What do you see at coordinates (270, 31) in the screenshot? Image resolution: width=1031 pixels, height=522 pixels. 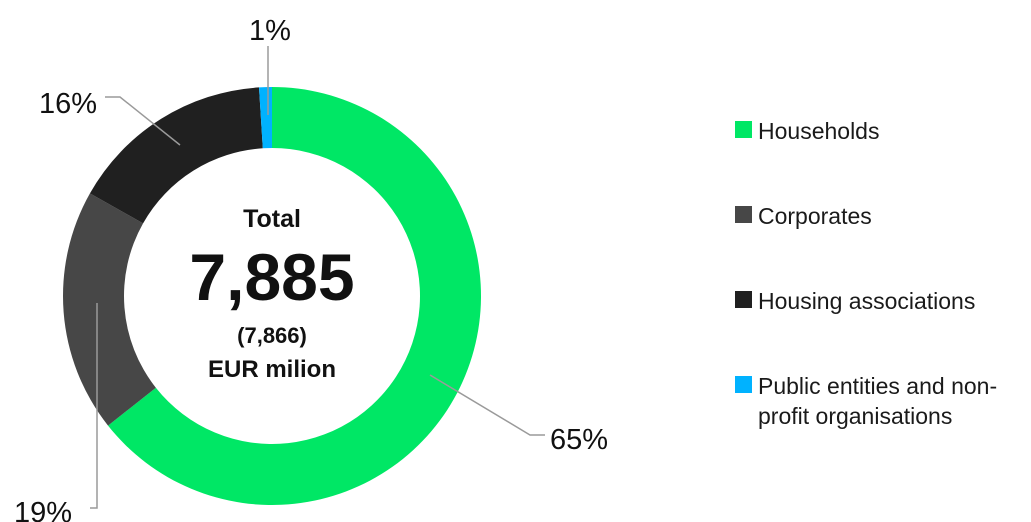 I see `percent-label-public-entities-and-non-profit-organisations: 1%` at bounding box center [270, 31].